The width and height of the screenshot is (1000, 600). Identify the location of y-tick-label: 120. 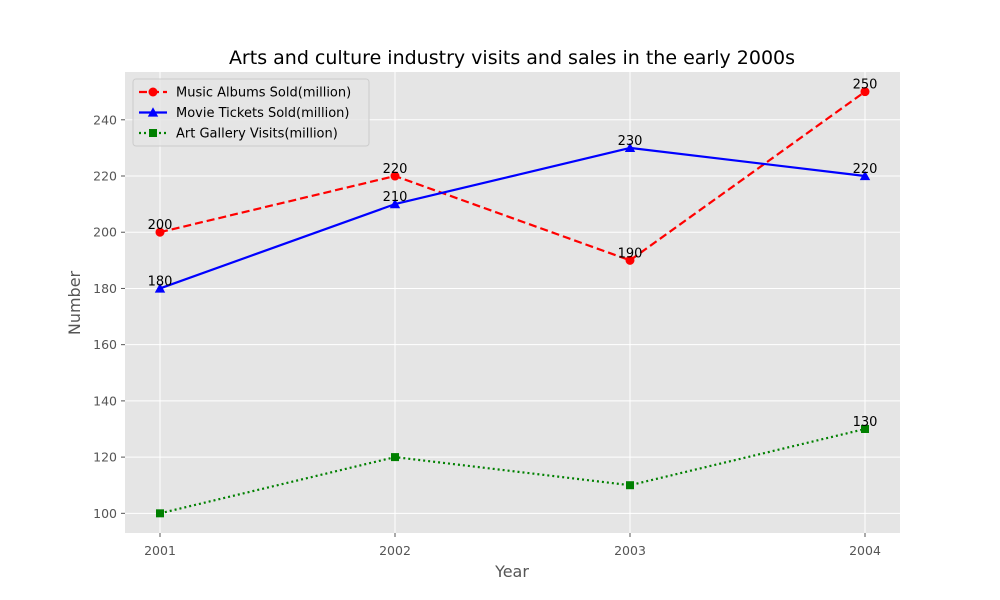
(105, 457).